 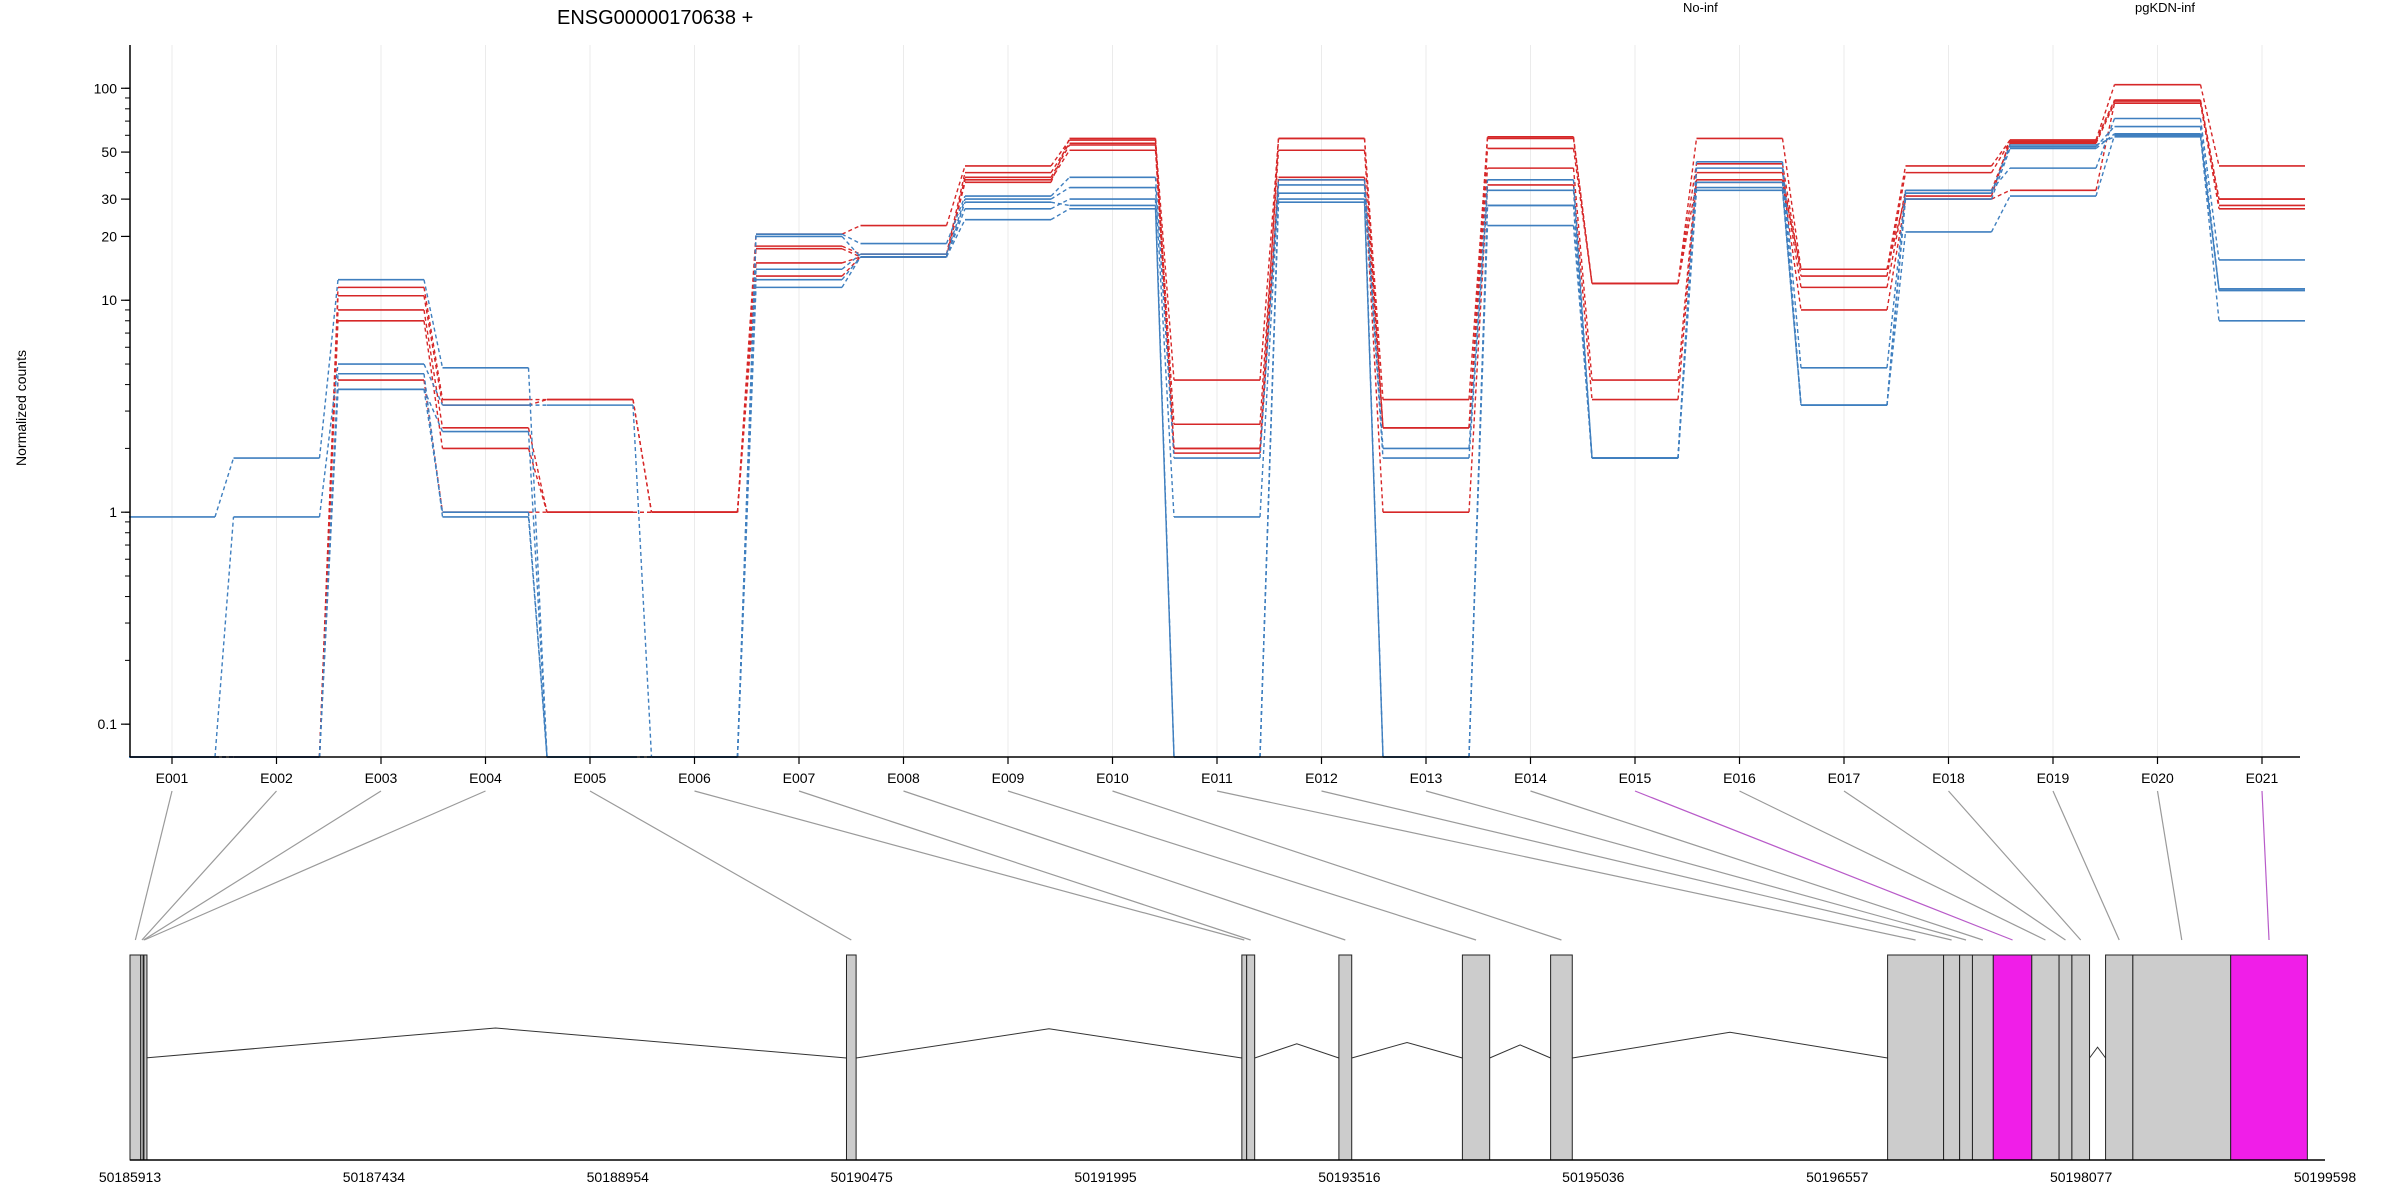 What do you see at coordinates (485, 778) in the screenshot?
I see `x-tick-label: E004` at bounding box center [485, 778].